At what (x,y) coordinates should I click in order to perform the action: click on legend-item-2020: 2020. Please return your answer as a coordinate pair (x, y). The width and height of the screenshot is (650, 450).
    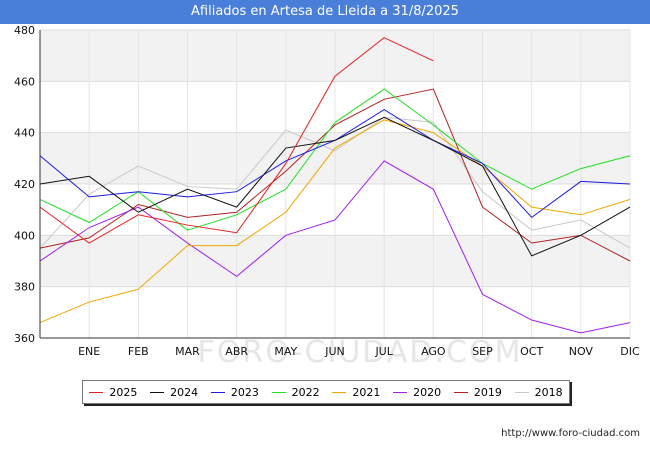
    Looking at the image, I should click on (417, 392).